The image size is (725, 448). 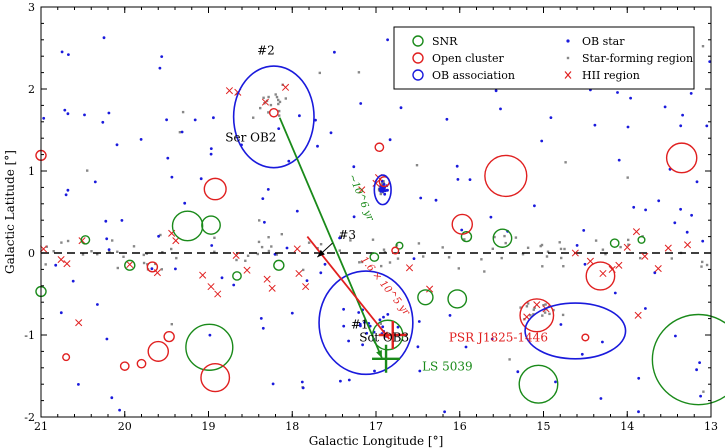 I want to click on track-line, so click(x=330, y=238).